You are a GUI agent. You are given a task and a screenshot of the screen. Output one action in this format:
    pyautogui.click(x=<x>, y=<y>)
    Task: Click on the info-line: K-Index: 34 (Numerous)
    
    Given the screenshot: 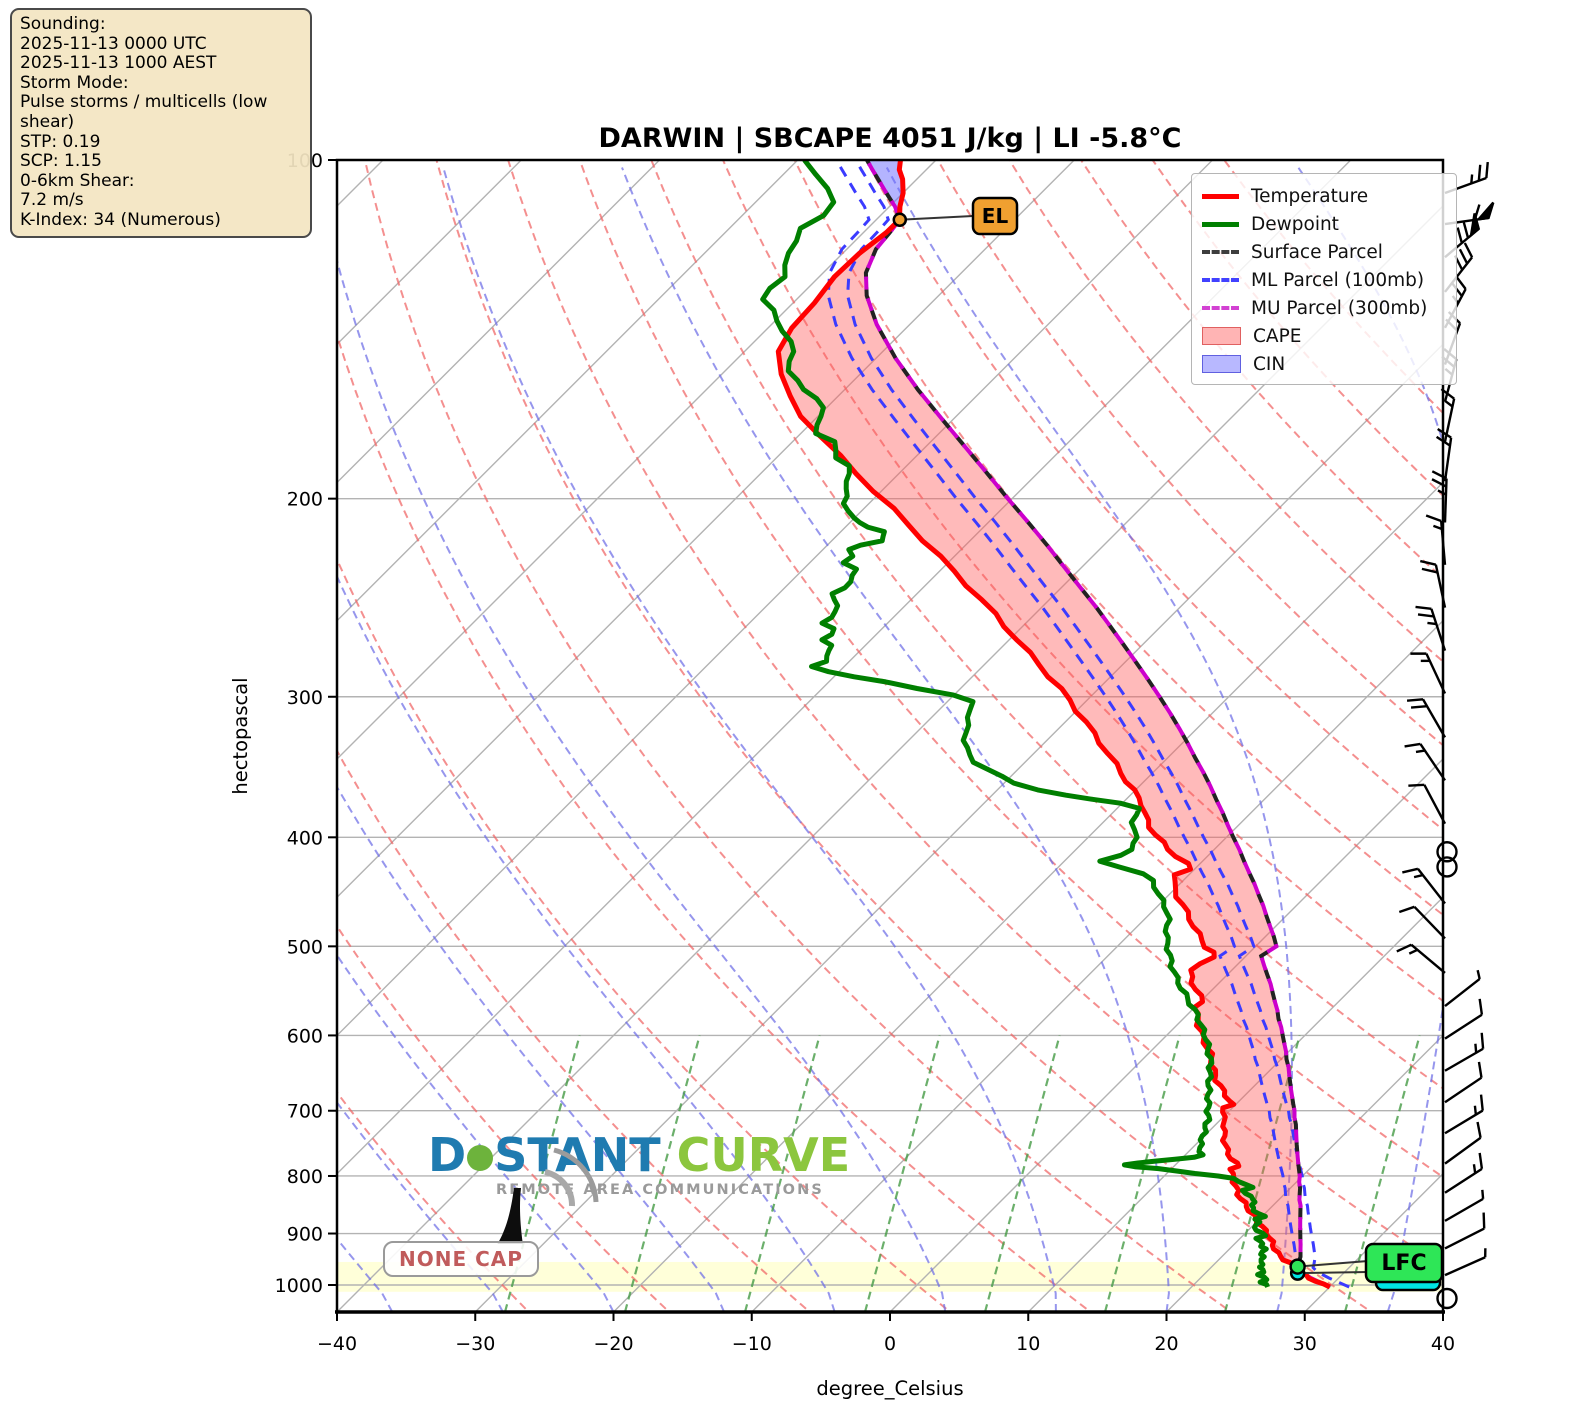 What is the action you would take?
    pyautogui.click(x=120, y=219)
    